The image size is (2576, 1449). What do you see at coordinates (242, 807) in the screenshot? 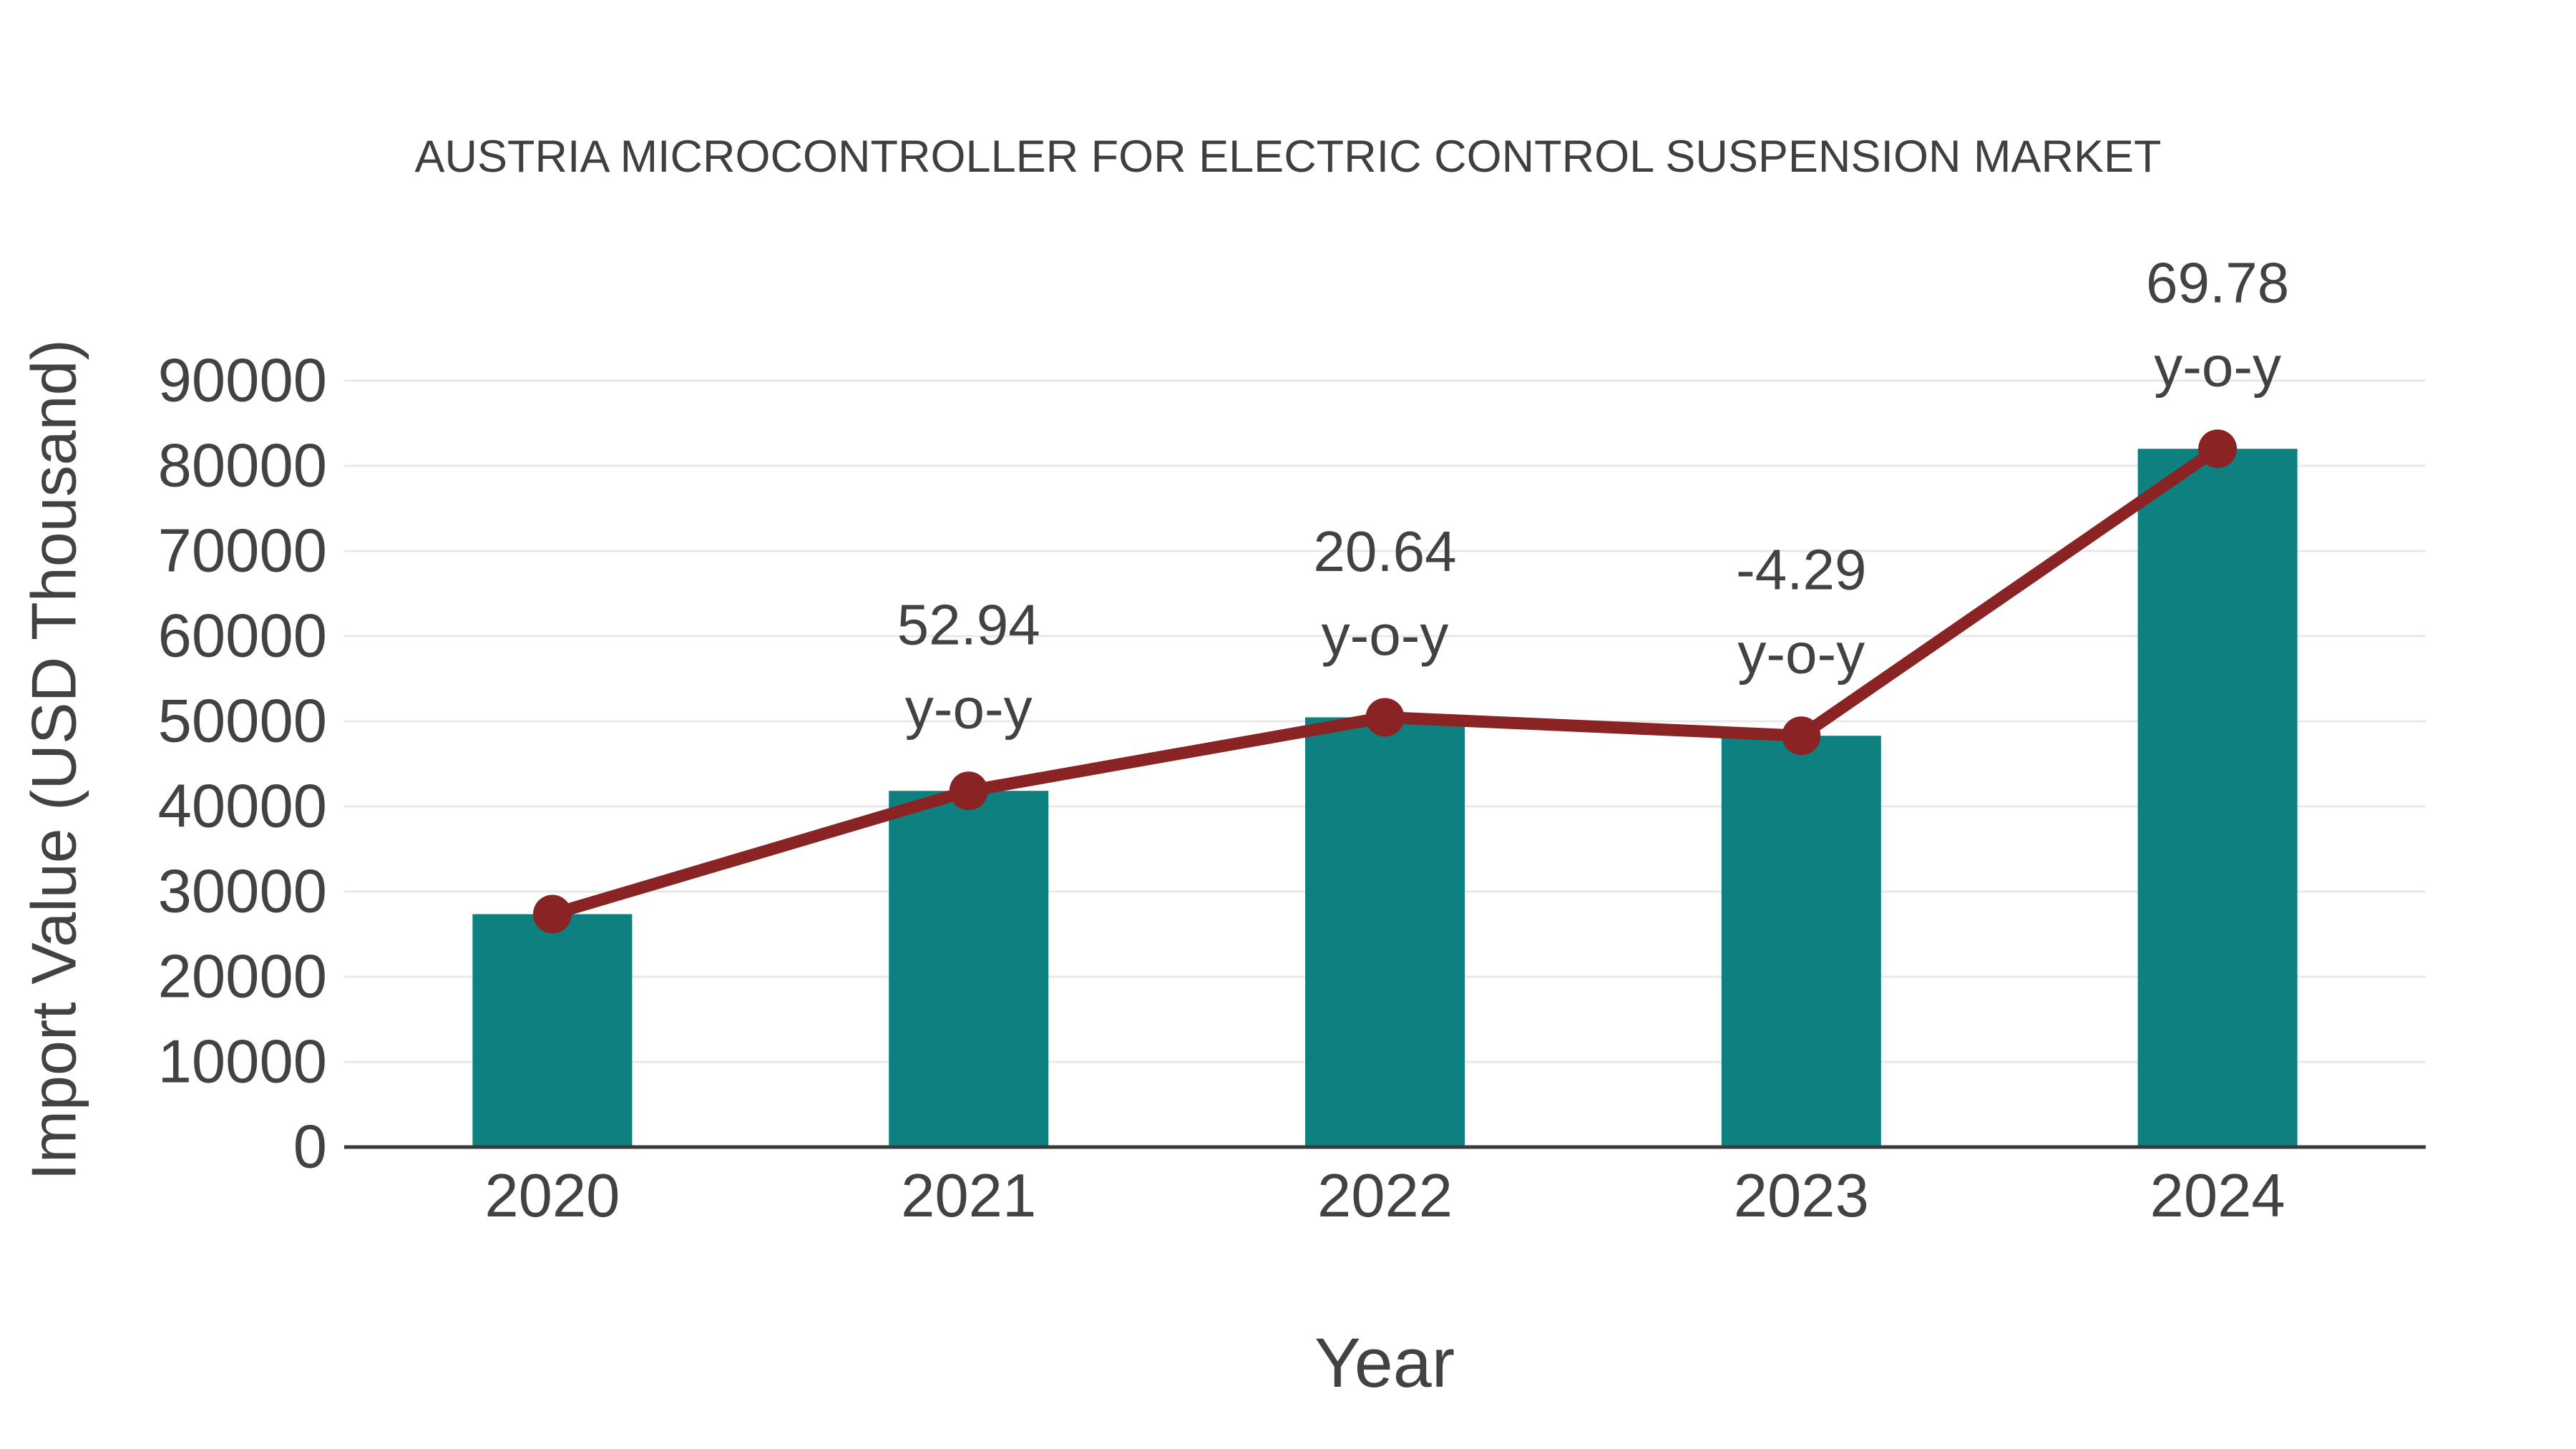
I see `y-tick-label: 40000` at bounding box center [242, 807].